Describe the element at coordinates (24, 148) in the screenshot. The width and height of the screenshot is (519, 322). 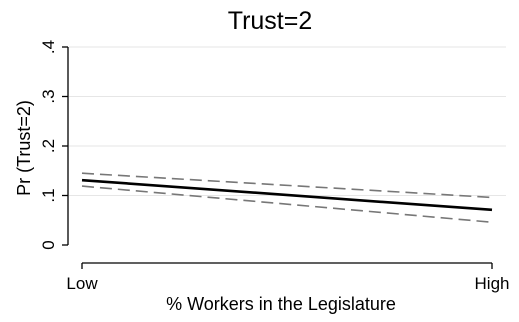
I see `y-axis-label: Pr (Trust=2)` at that location.